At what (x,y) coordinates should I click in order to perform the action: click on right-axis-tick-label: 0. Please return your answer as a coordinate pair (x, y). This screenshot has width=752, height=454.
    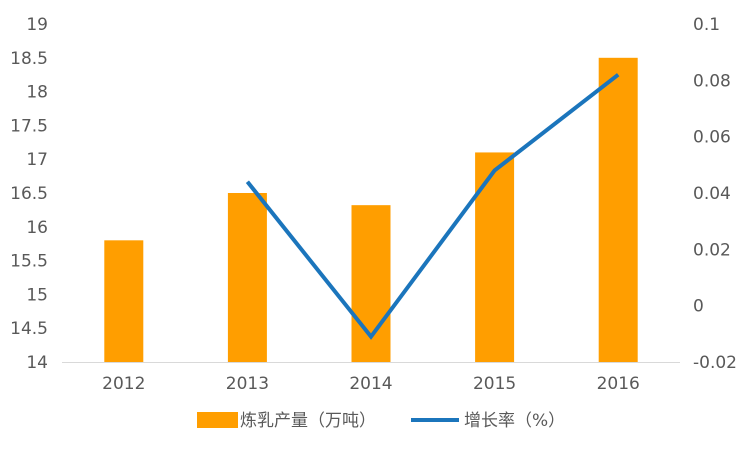
    Looking at the image, I should click on (698, 307).